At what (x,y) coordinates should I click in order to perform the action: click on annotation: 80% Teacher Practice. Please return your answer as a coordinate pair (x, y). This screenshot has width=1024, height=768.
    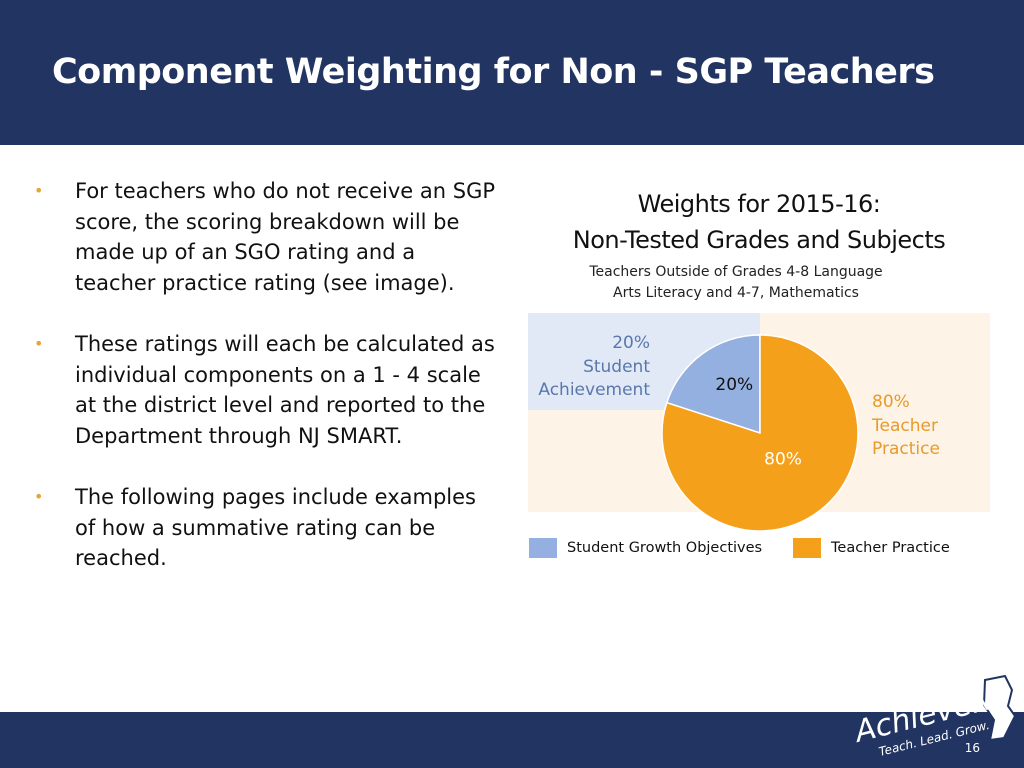
    Looking at the image, I should click on (917, 426).